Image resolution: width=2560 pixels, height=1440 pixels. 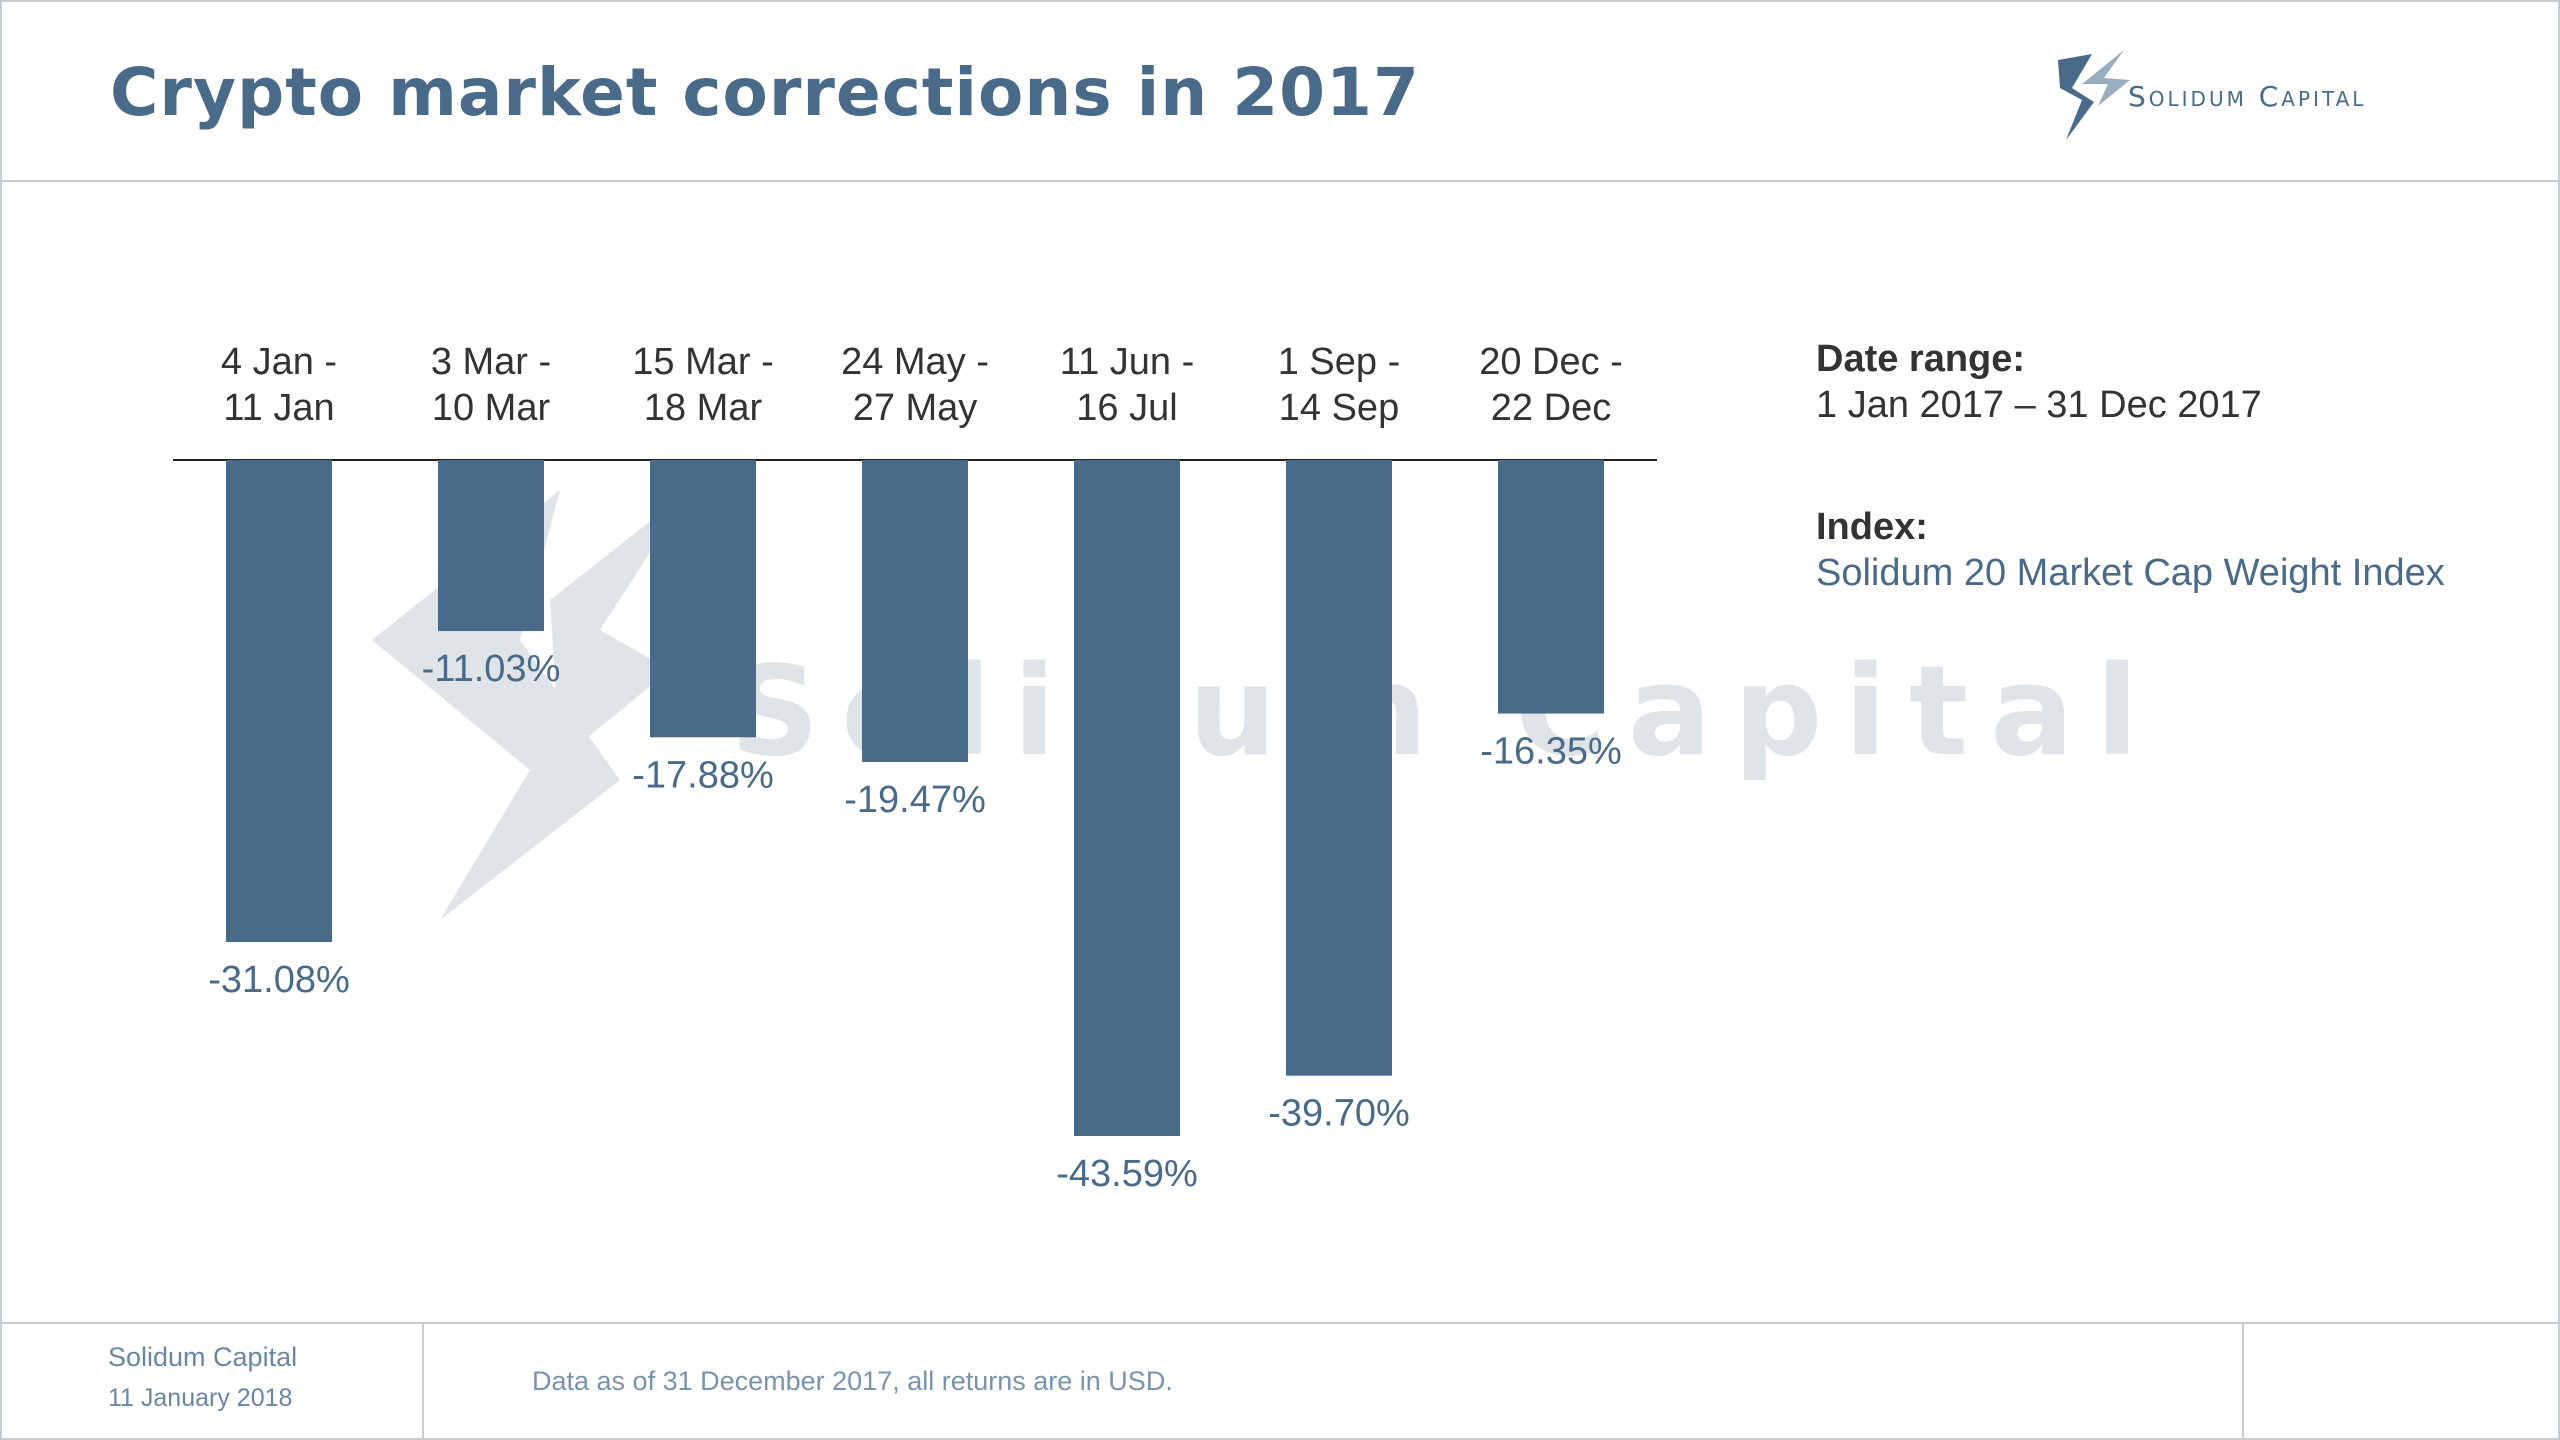 I want to click on chart-category-label-4-line-2: 27 May, so click(x=915, y=408).